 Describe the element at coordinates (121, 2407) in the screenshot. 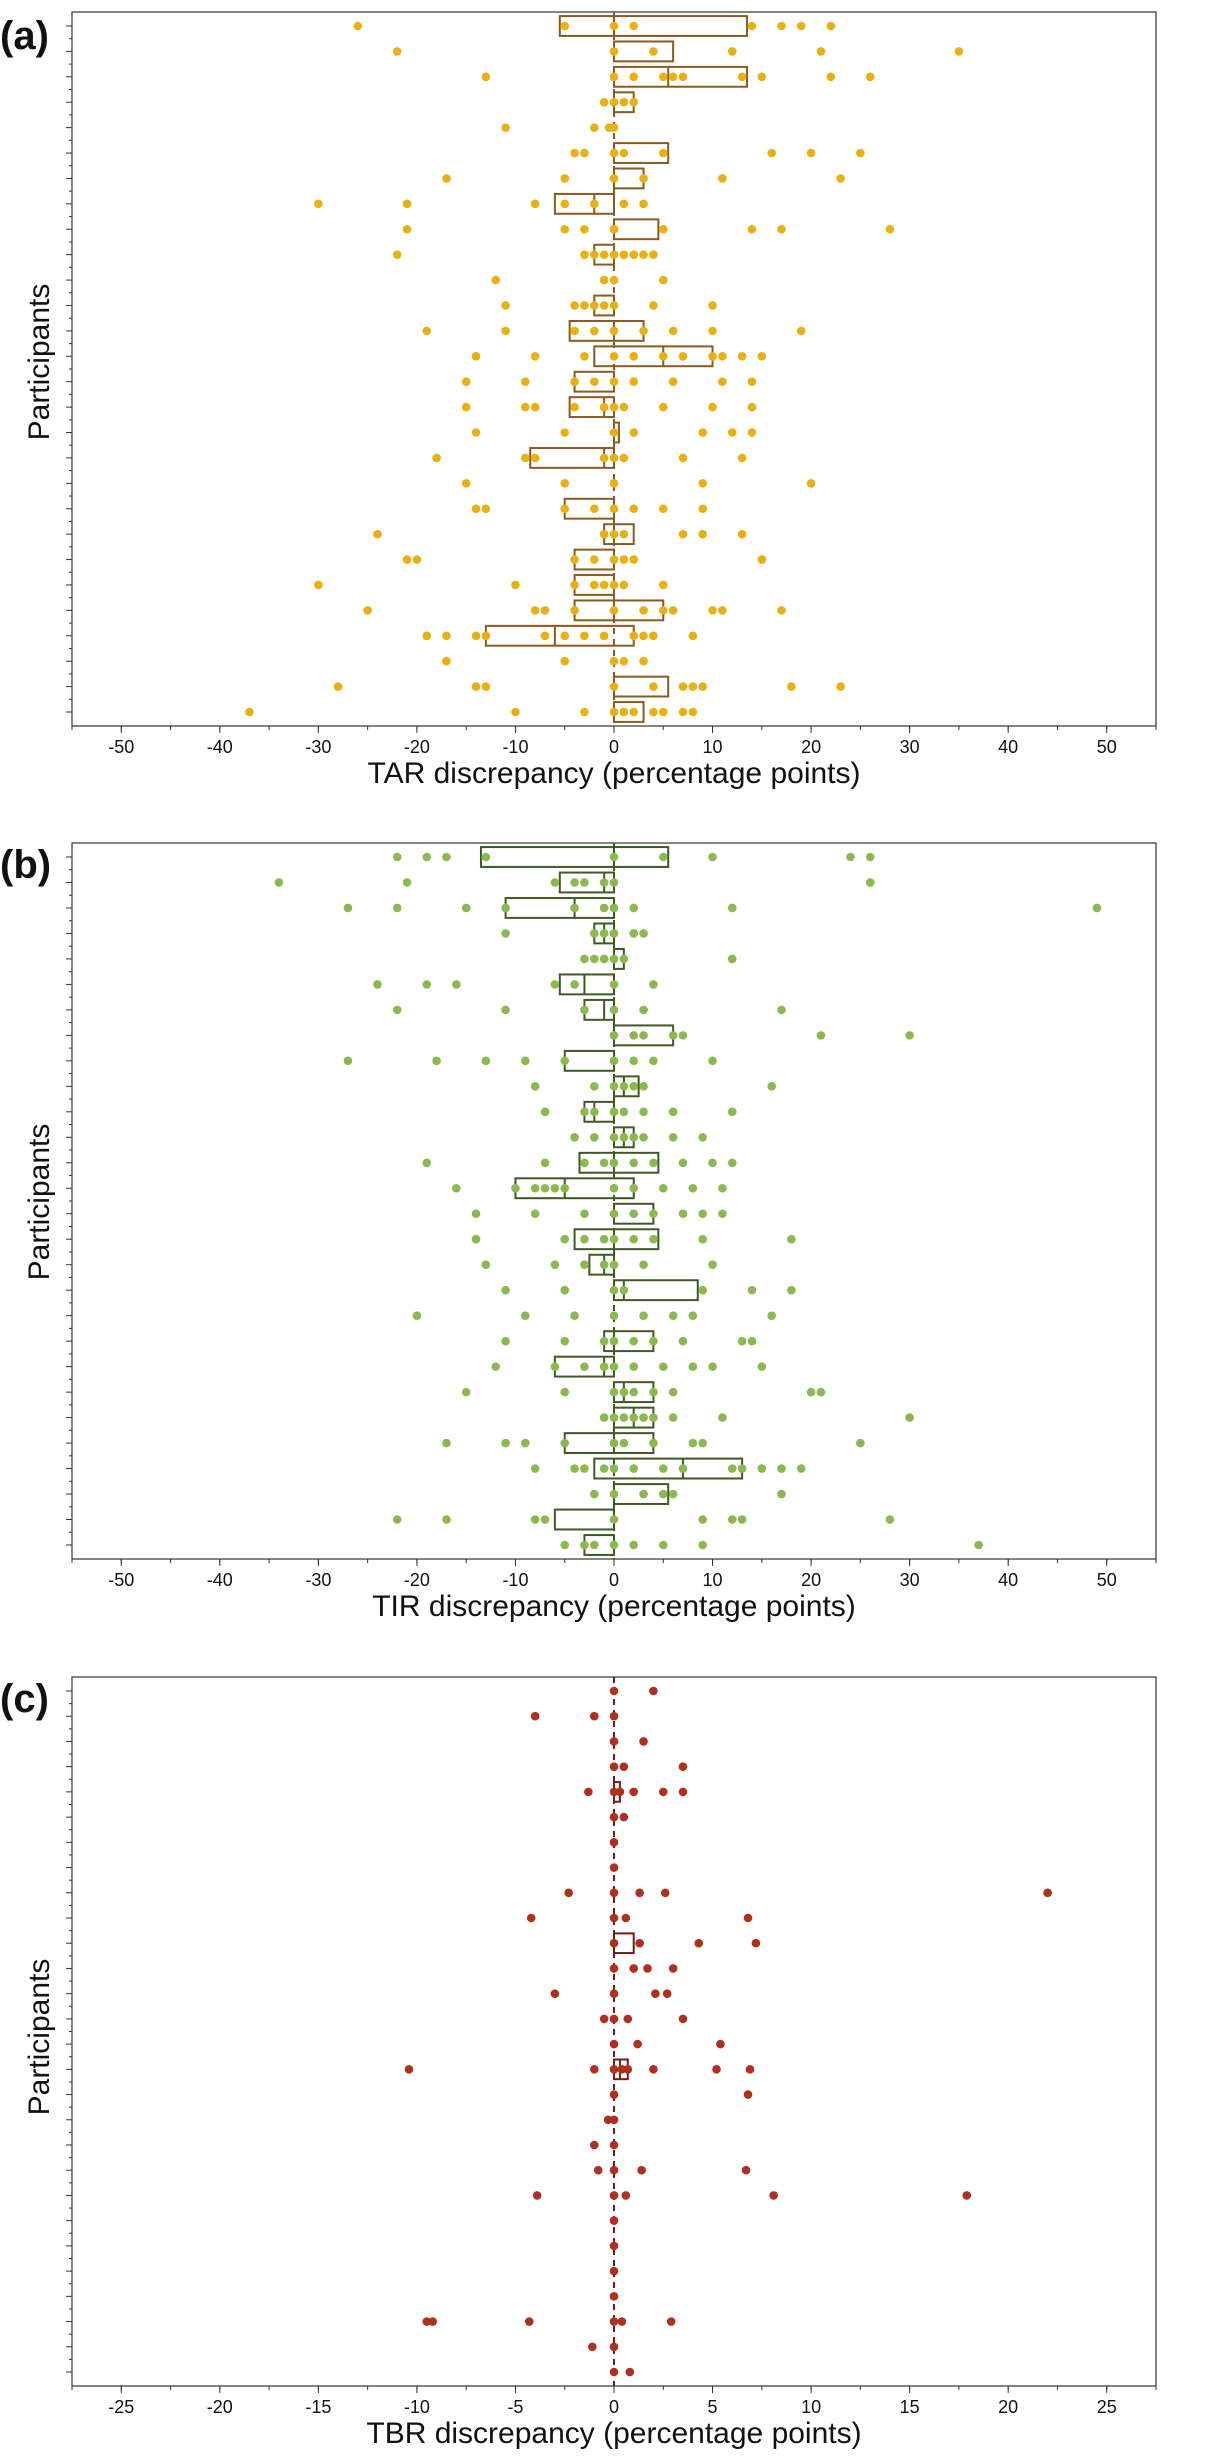

I see `x-tick-label: -25` at that location.